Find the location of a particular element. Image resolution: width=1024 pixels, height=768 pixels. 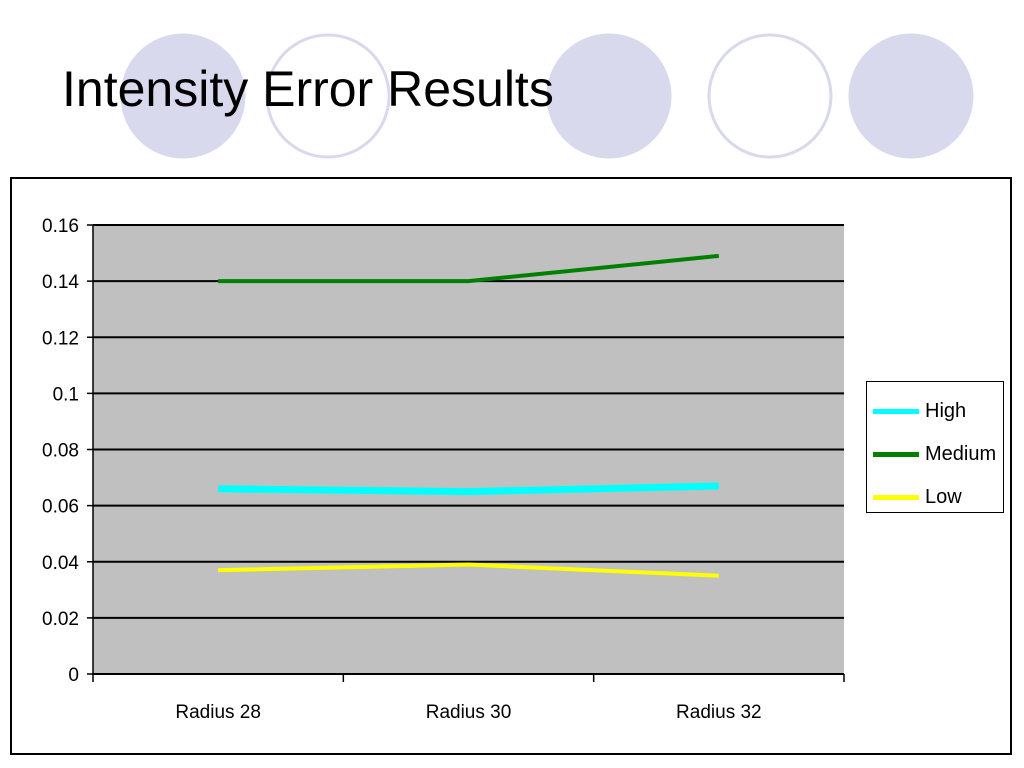

legend-label-high: High is located at coordinates (946, 411).